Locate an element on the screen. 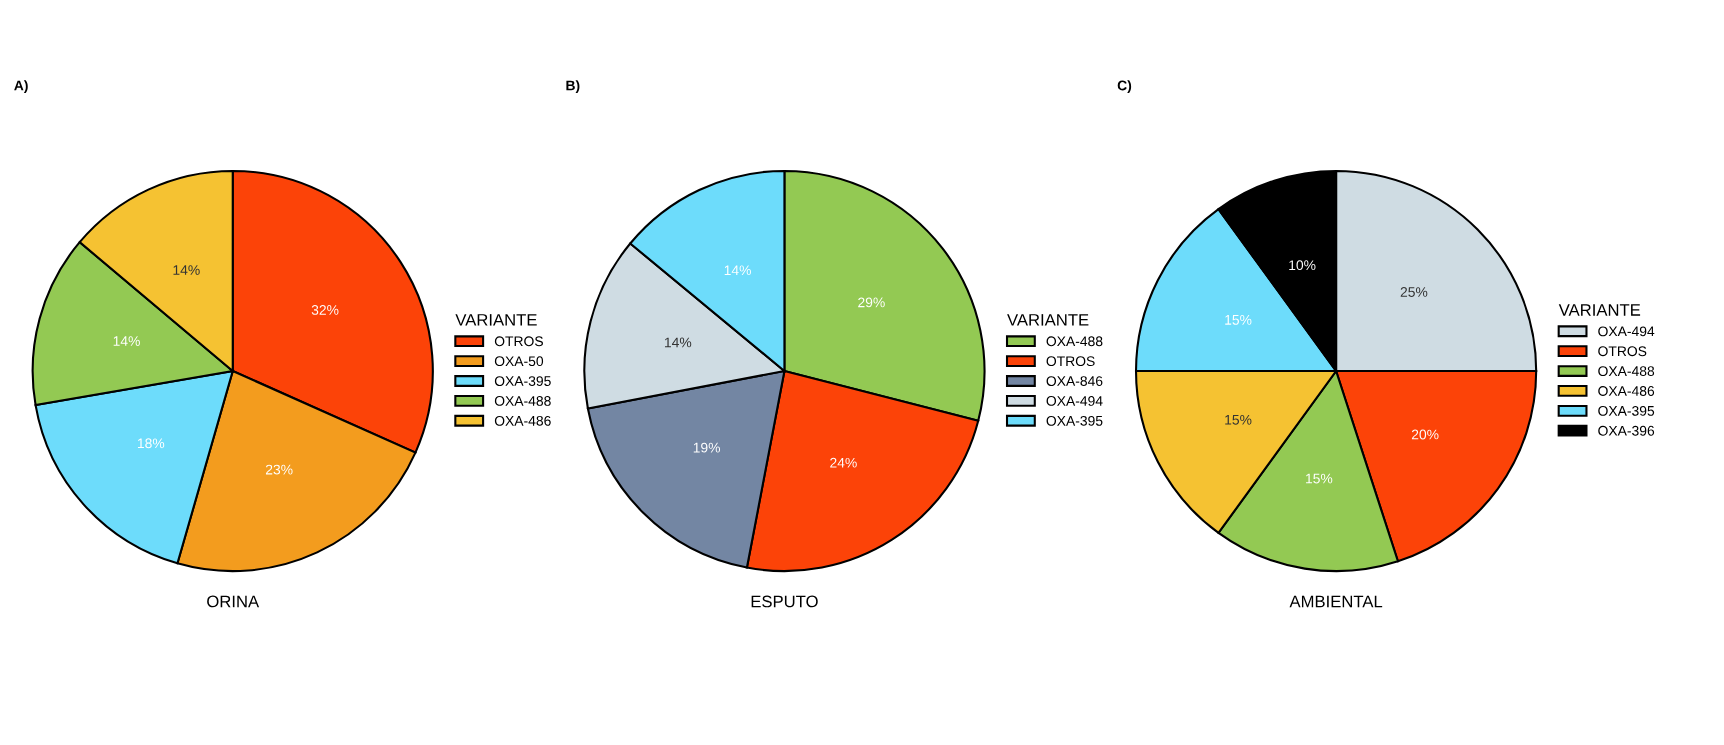 Image resolution: width=1724 pixels, height=745 pixels. data-label: 29% is located at coordinates (871, 302).